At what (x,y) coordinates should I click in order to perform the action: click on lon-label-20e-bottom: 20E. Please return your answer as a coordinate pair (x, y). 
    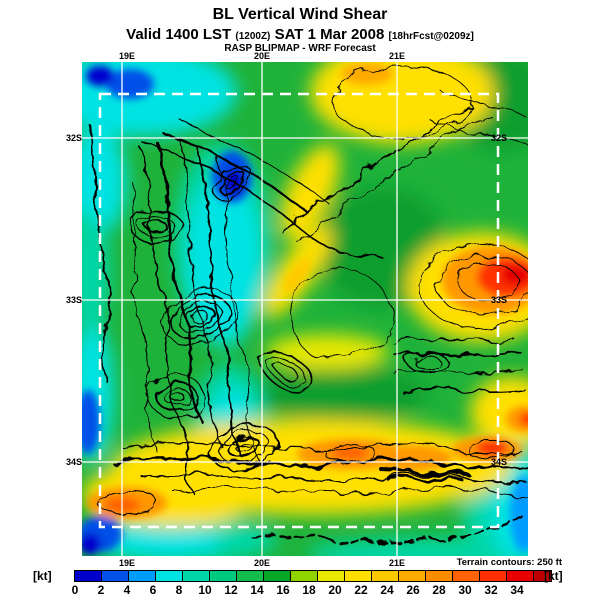
    Looking at the image, I should click on (261, 563).